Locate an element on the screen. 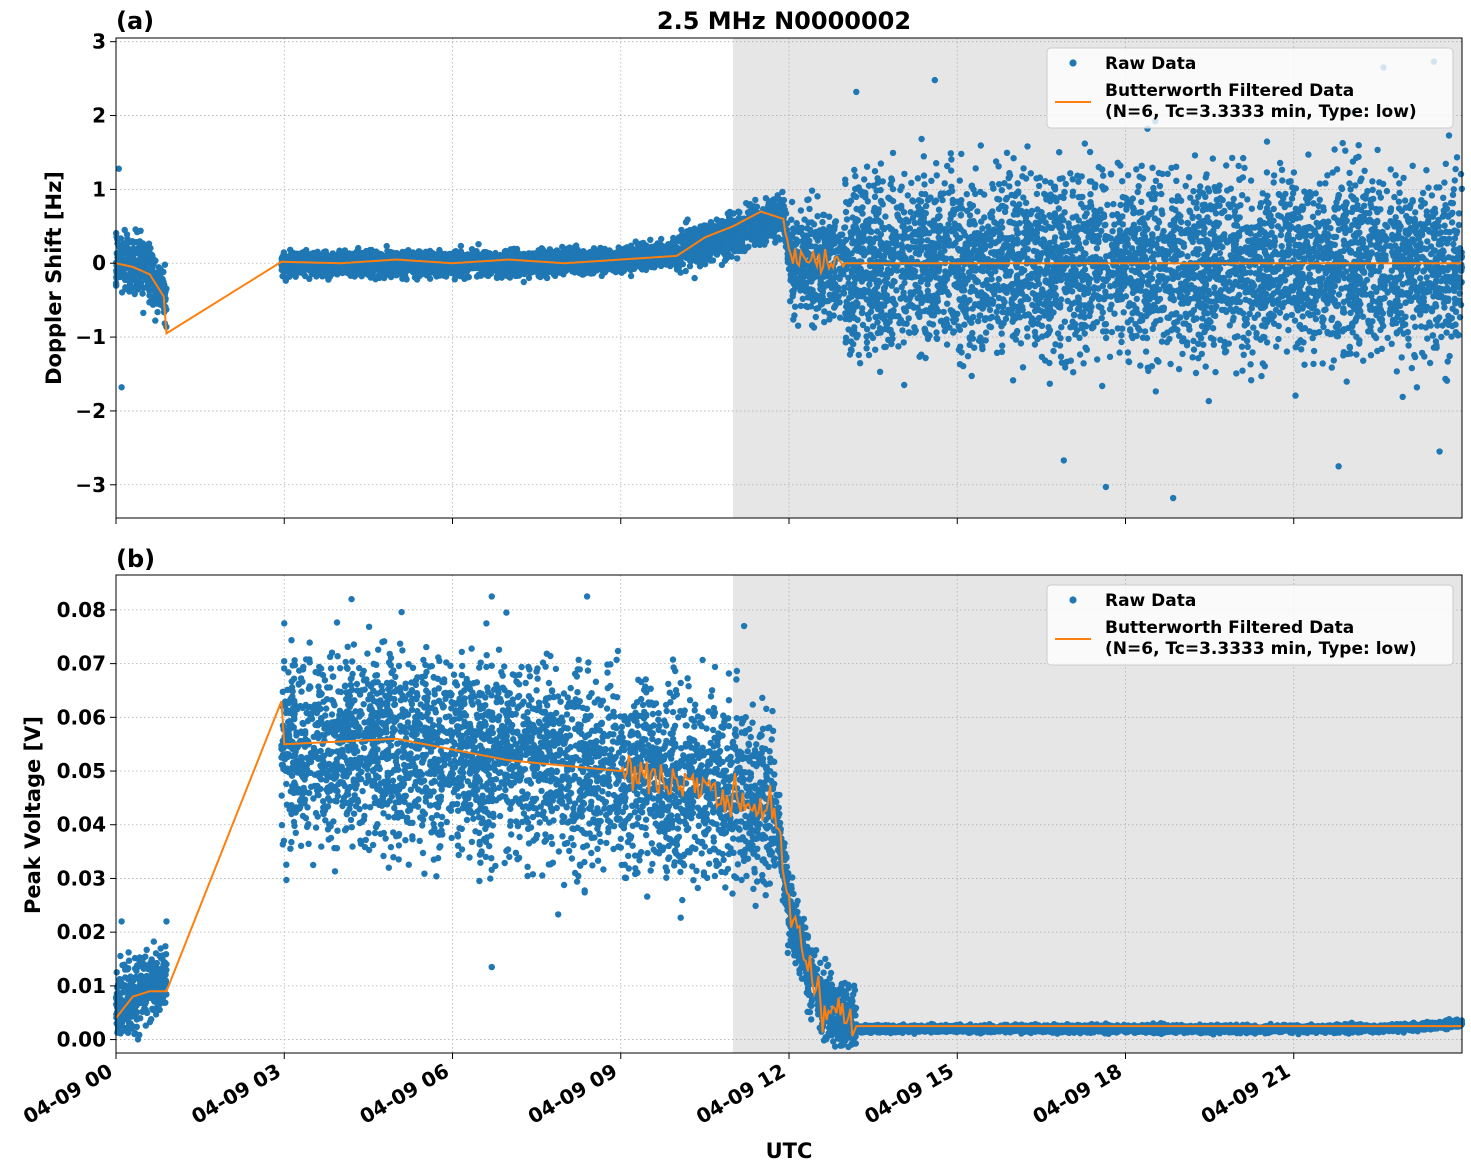  figure-title: 2.5 MHz N0000002 is located at coordinates (784, 21).